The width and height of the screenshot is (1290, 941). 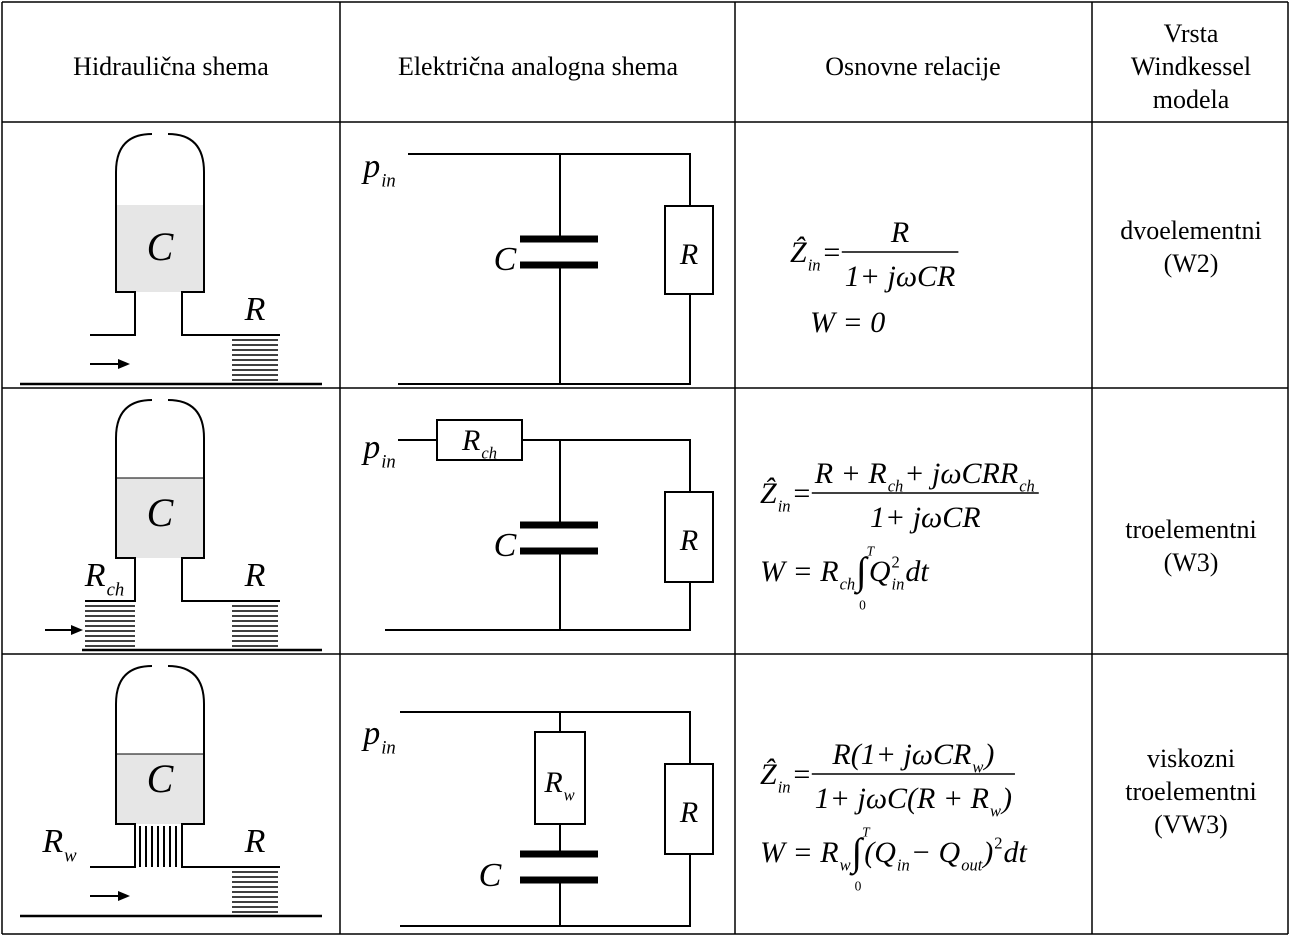 What do you see at coordinates (1191, 758) in the screenshot?
I see `model-type: viskozni` at bounding box center [1191, 758].